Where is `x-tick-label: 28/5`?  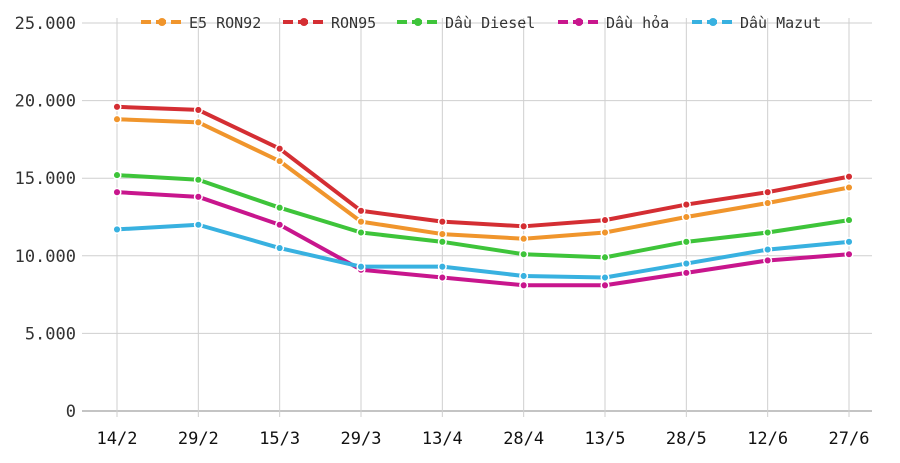
x-tick-label: 28/5 is located at coordinates (686, 439).